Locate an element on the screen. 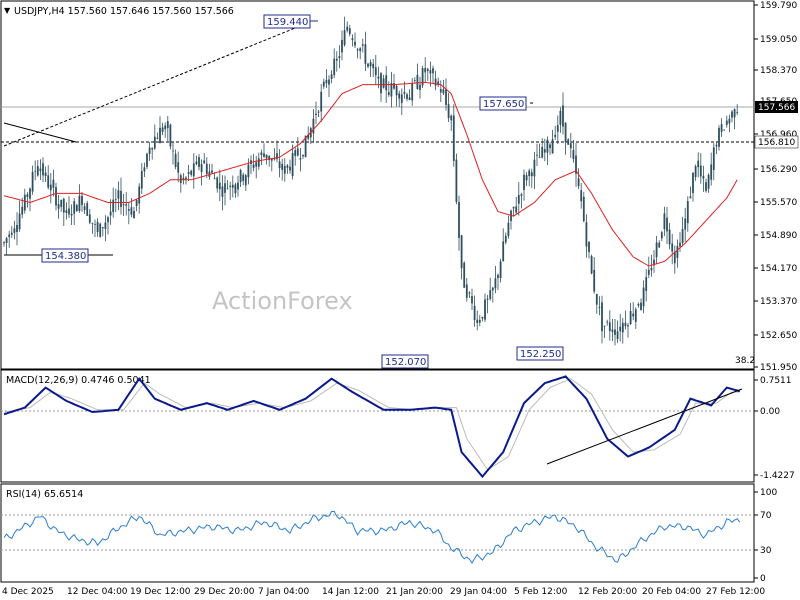 The image size is (800, 600). svg-text: 157.650 is located at coordinates (503, 104).